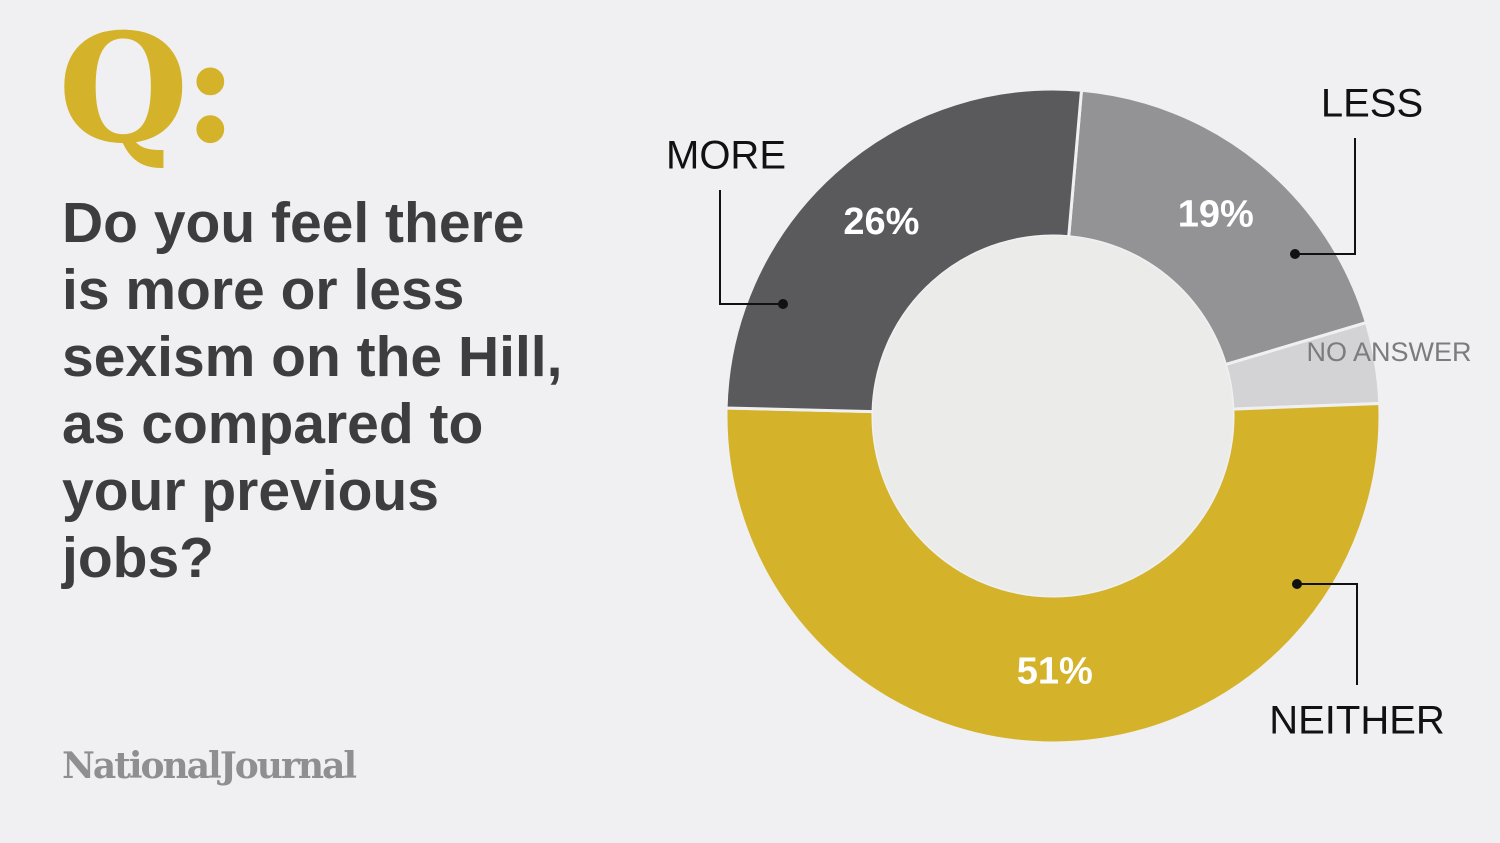 The height and width of the screenshot is (843, 1500). I want to click on q-badge: Q:, so click(148, 89).